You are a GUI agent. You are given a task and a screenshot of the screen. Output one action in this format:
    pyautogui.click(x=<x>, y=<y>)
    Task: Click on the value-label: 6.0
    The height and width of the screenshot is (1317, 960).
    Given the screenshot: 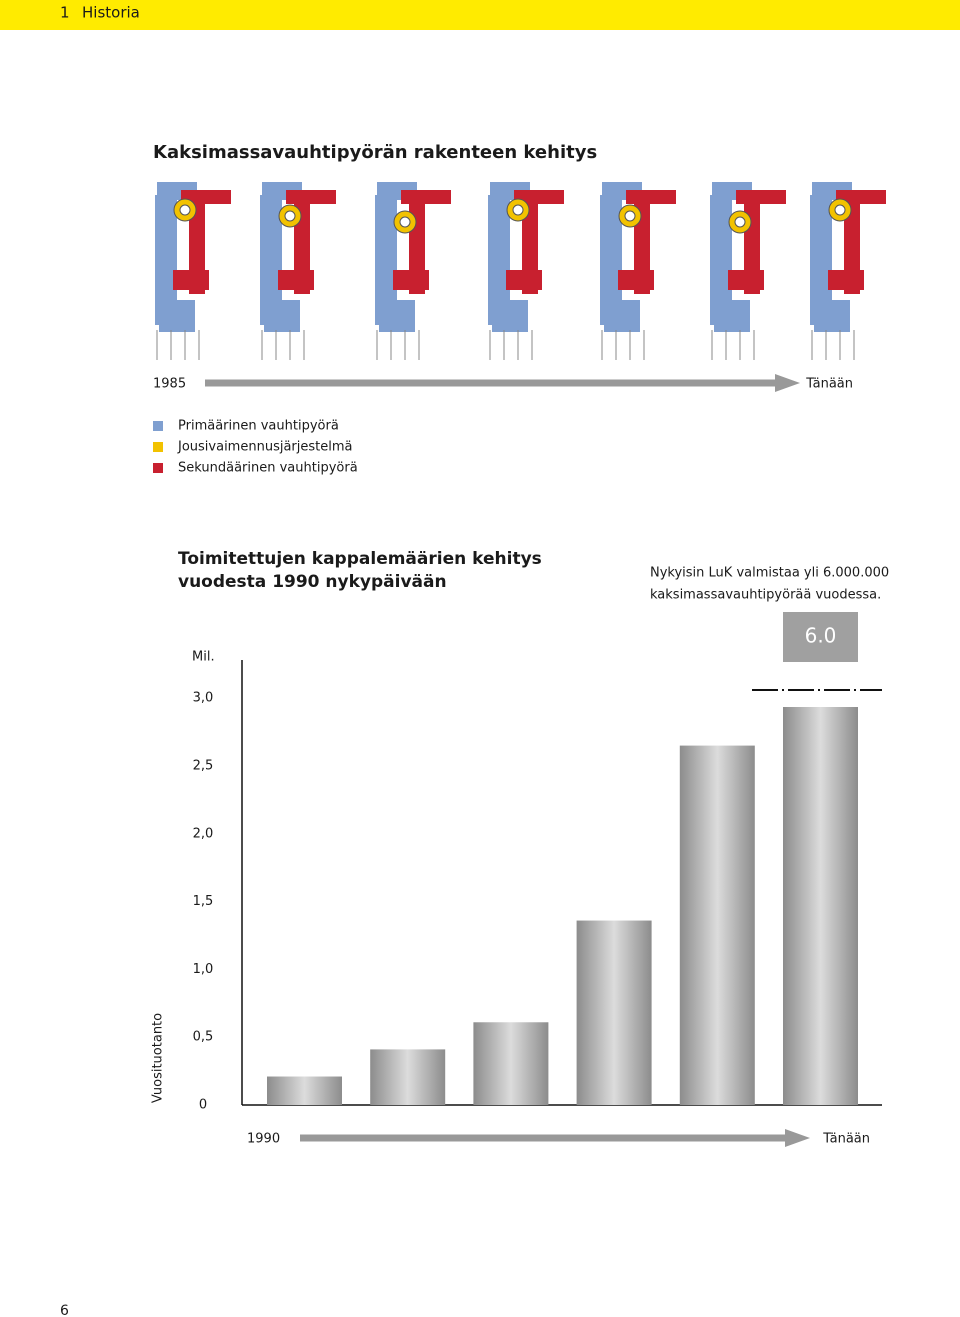 What is the action you would take?
    pyautogui.click(x=821, y=636)
    